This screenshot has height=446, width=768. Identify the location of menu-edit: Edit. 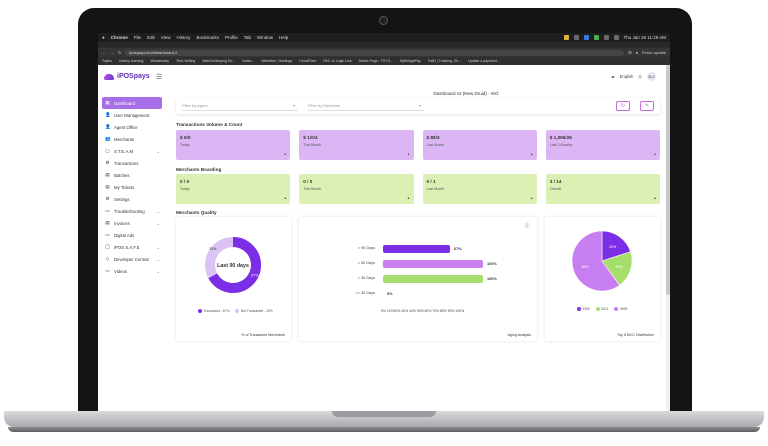
(151, 37).